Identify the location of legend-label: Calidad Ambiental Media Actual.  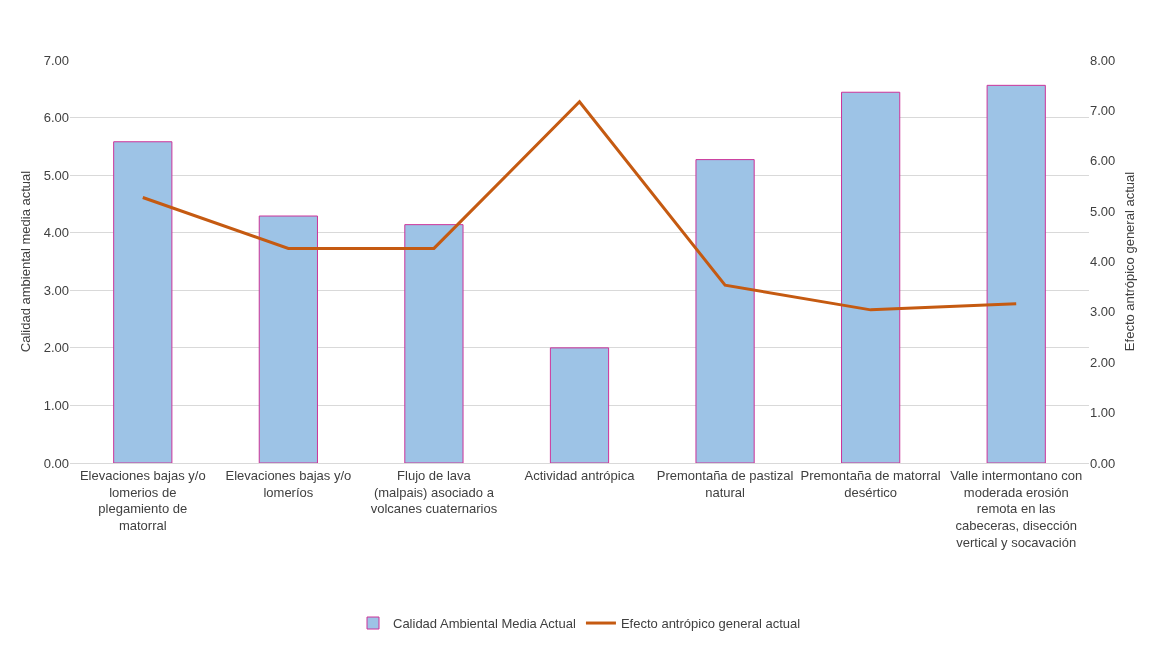
(484, 624).